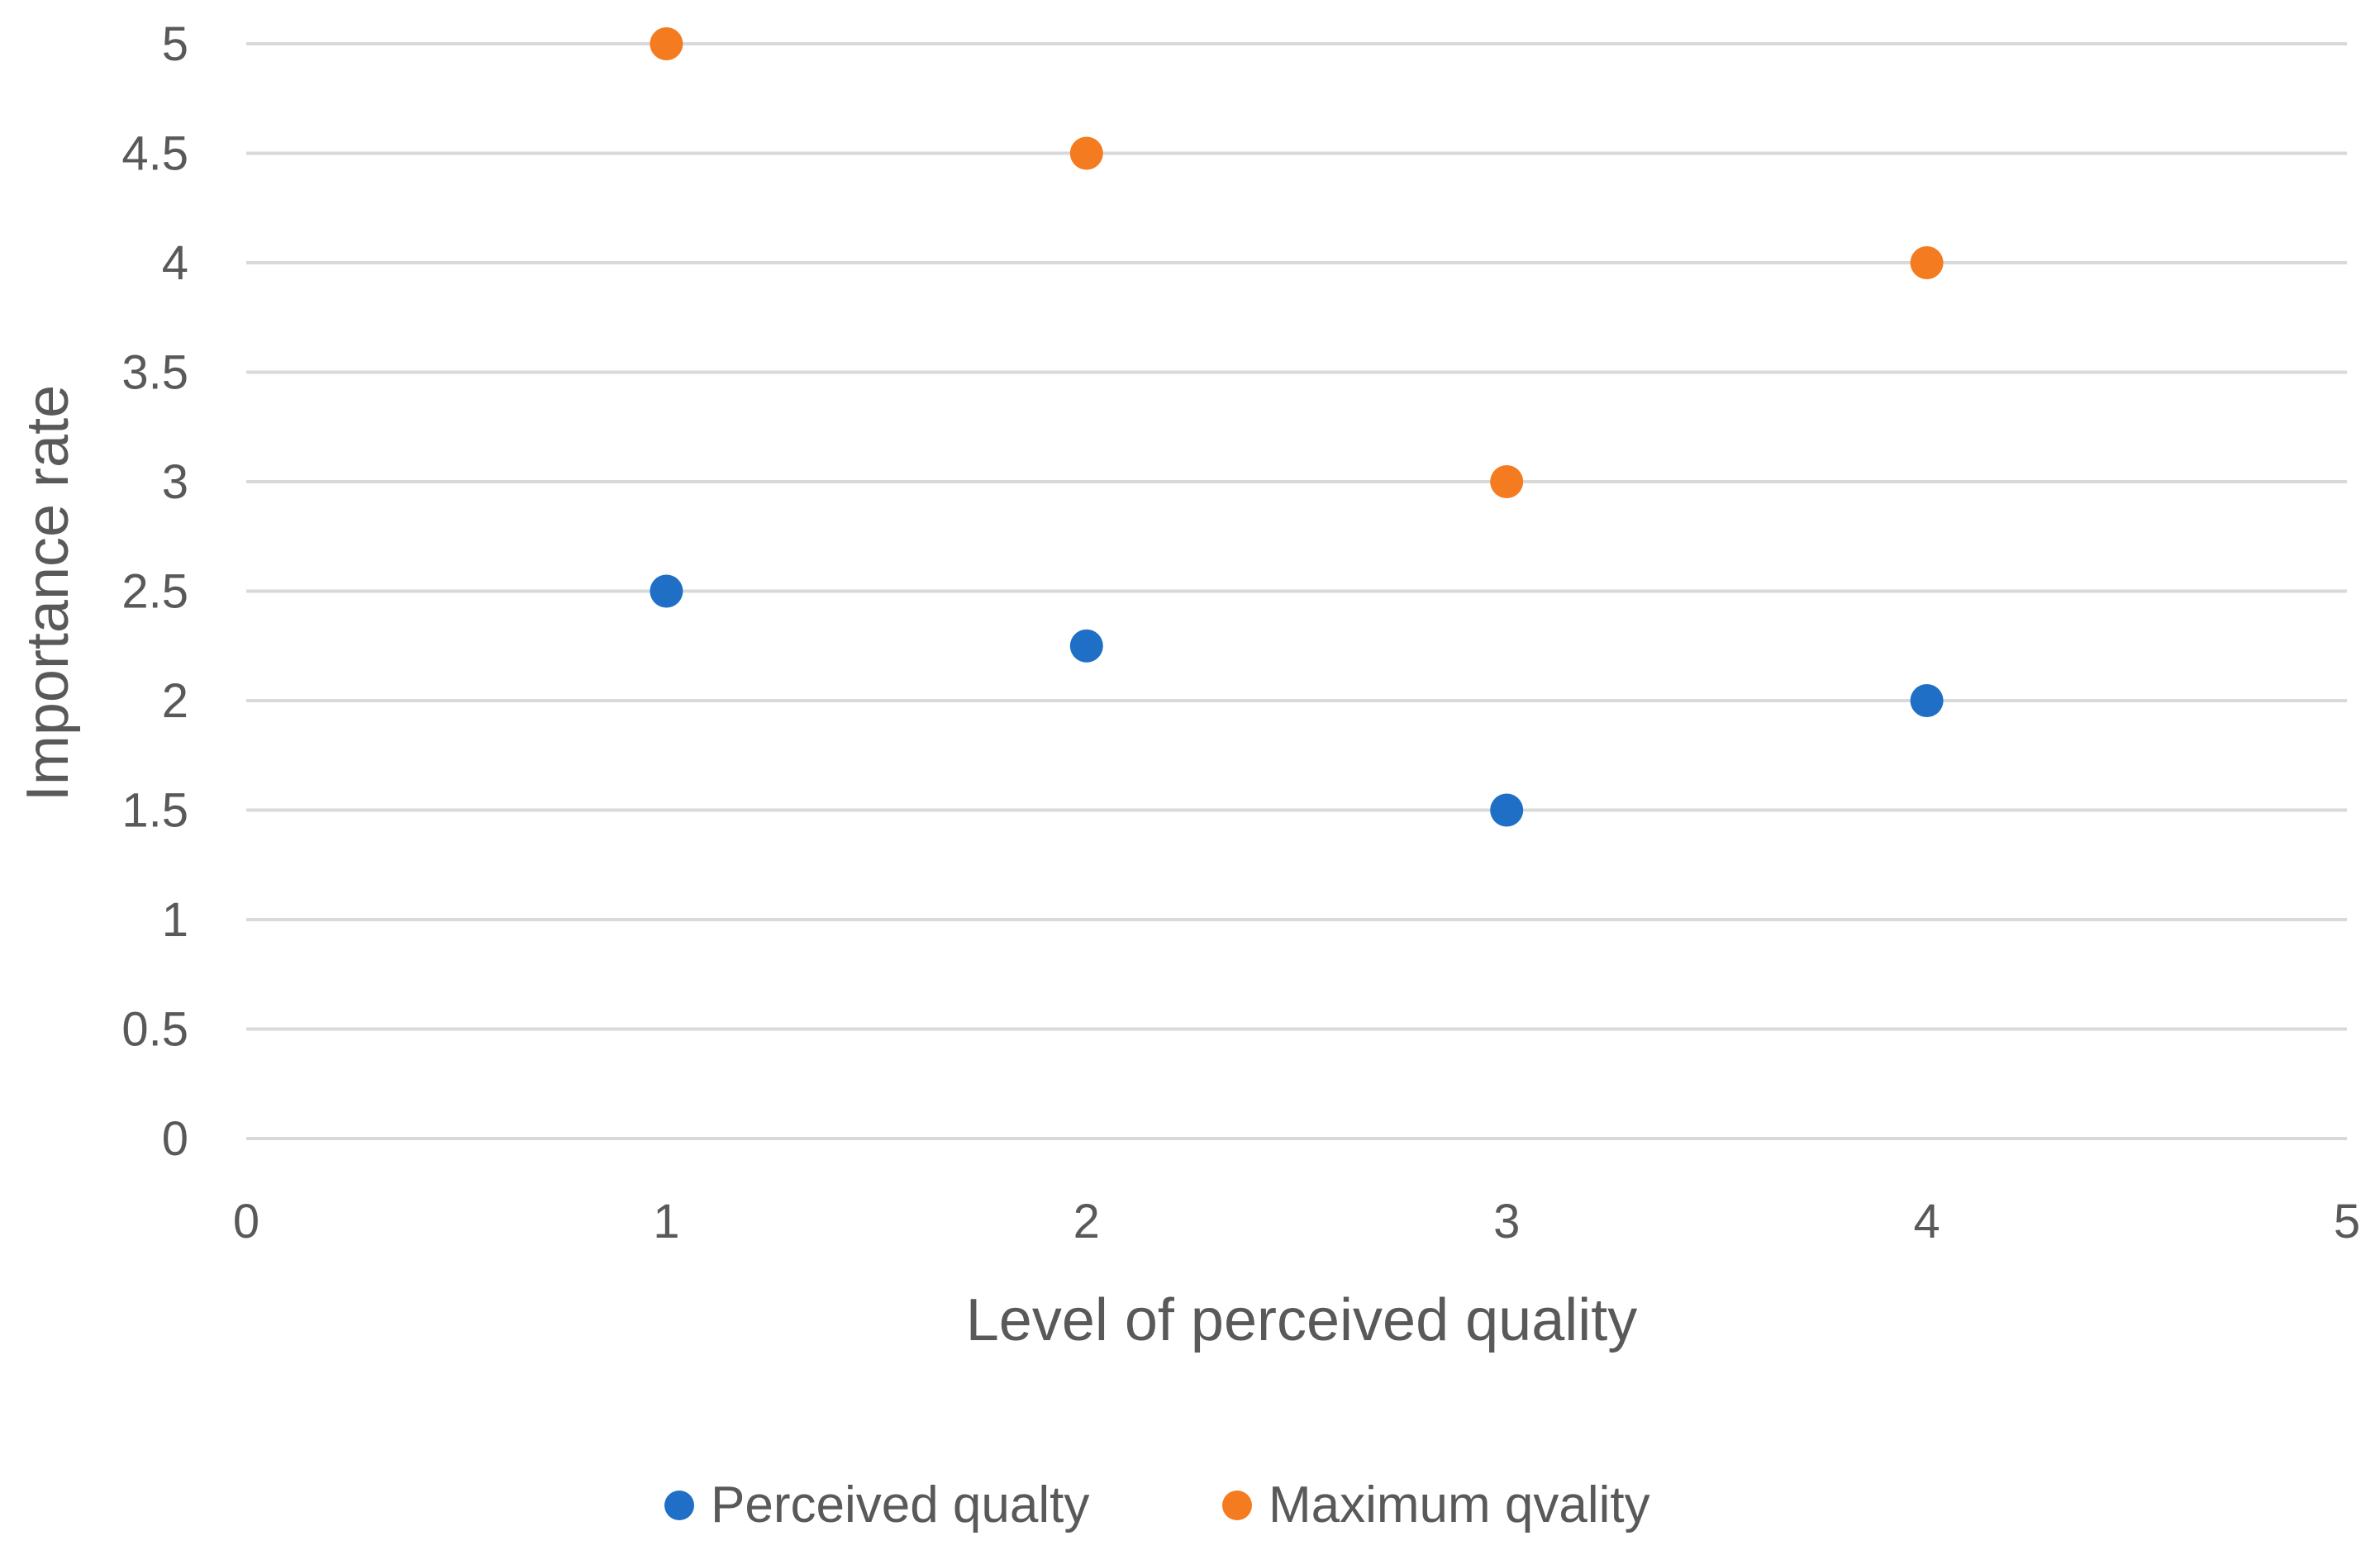 The image size is (2380, 1550). What do you see at coordinates (1237, 1505) in the screenshot?
I see `legend-marker-maximum-quality` at bounding box center [1237, 1505].